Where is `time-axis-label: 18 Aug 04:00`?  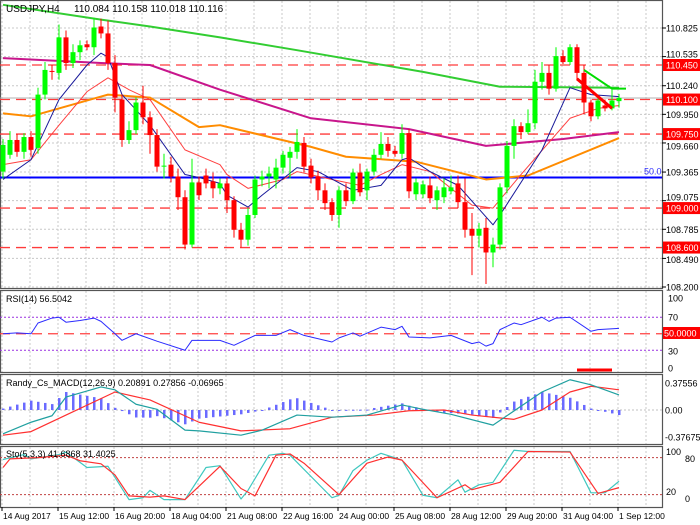
time-axis-label: 18 Aug 04:00 is located at coordinates (196, 516).